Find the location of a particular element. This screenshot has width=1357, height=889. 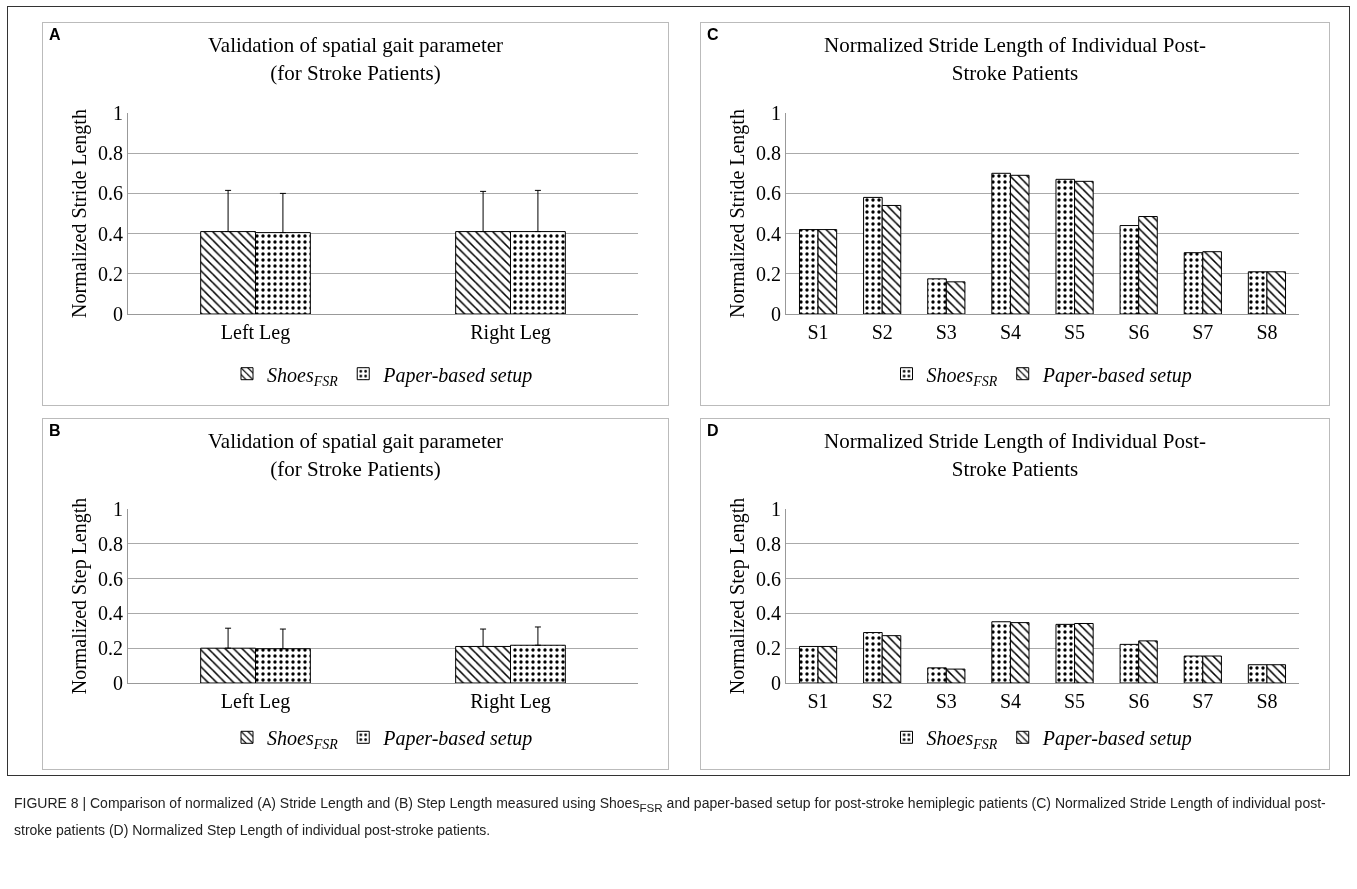

text: A is located at coordinates (55, 35).